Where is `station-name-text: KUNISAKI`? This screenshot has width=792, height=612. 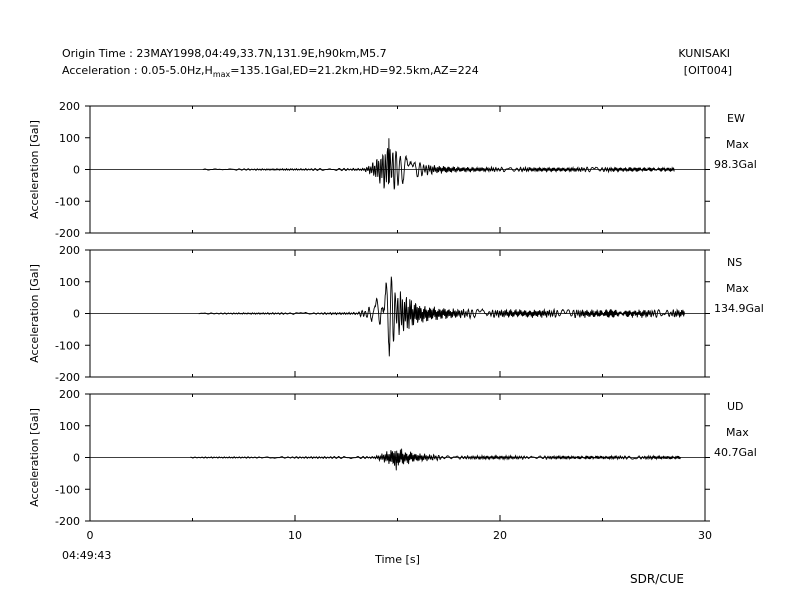
station-name-text: KUNISAKI is located at coordinates (704, 53).